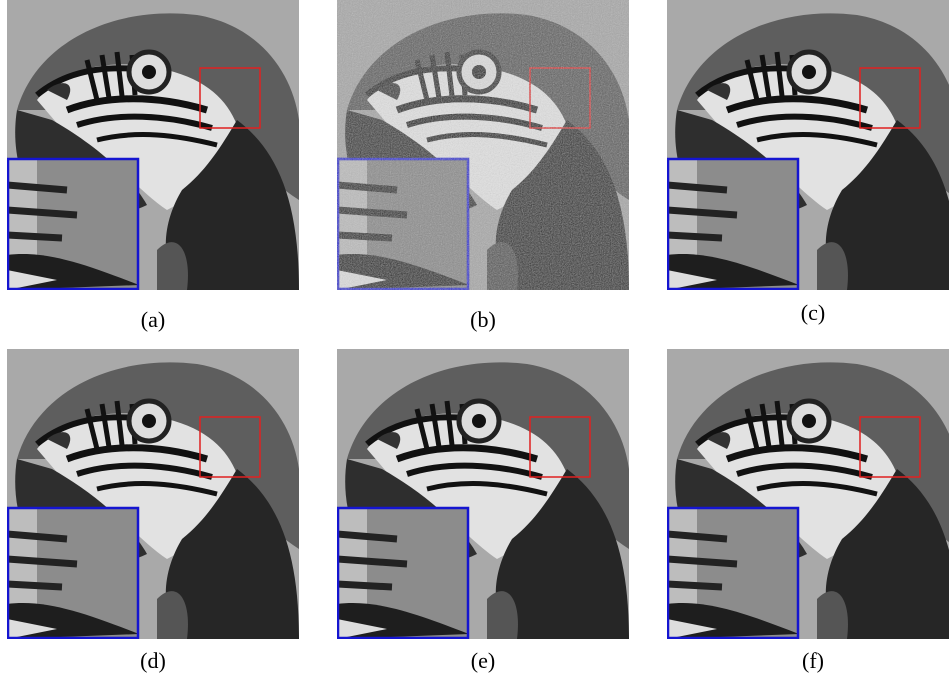 This screenshot has height=684, width=949. Describe the element at coordinates (153, 660) in the screenshot. I see `panel-label: (d)` at that location.